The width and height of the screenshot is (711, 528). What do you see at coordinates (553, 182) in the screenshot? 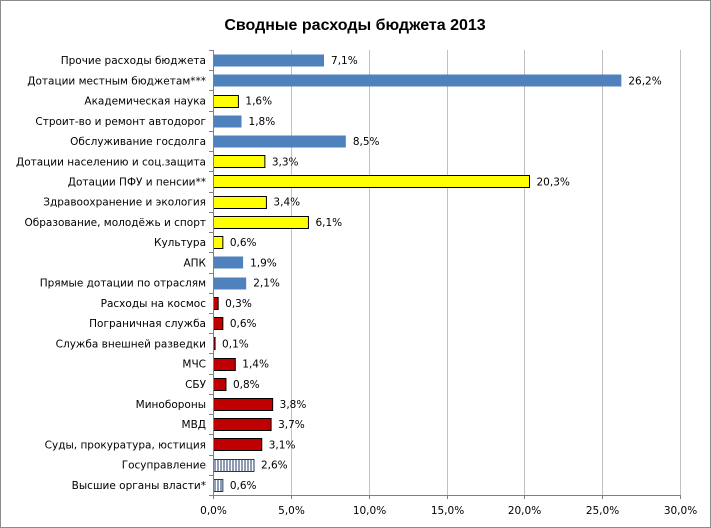
I see `value-label: 20,3%` at bounding box center [553, 182].